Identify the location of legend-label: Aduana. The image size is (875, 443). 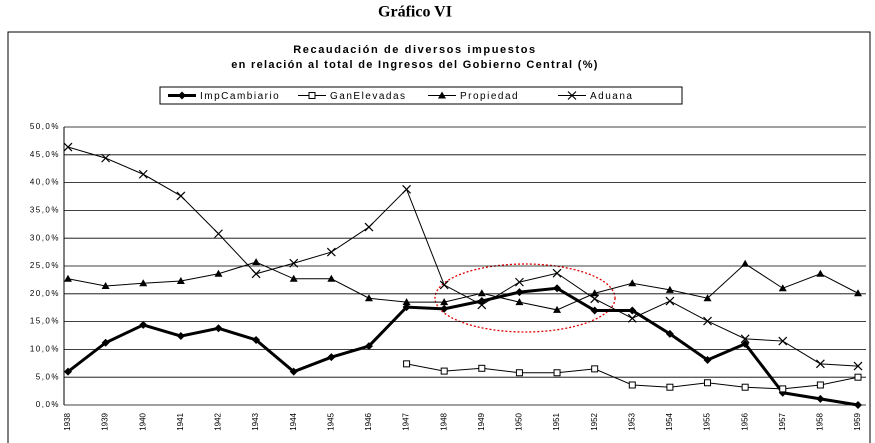
(611, 96).